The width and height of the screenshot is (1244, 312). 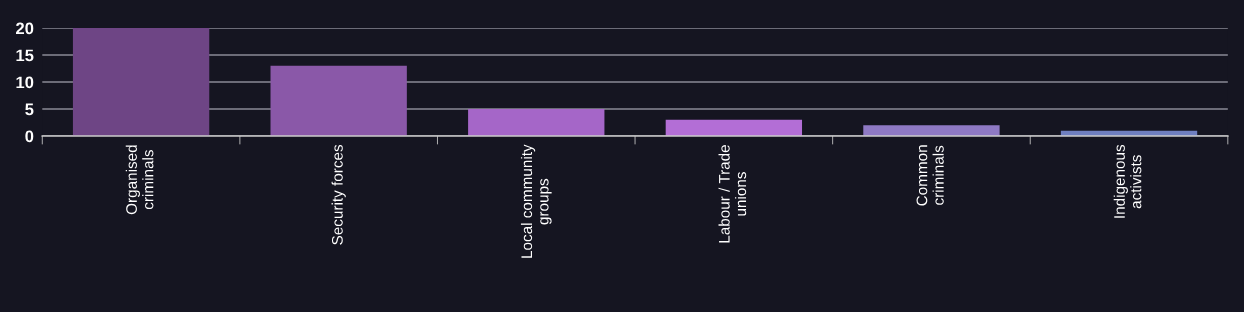 I want to click on x-tick-label: Indigenous activists, so click(x=1127, y=181).